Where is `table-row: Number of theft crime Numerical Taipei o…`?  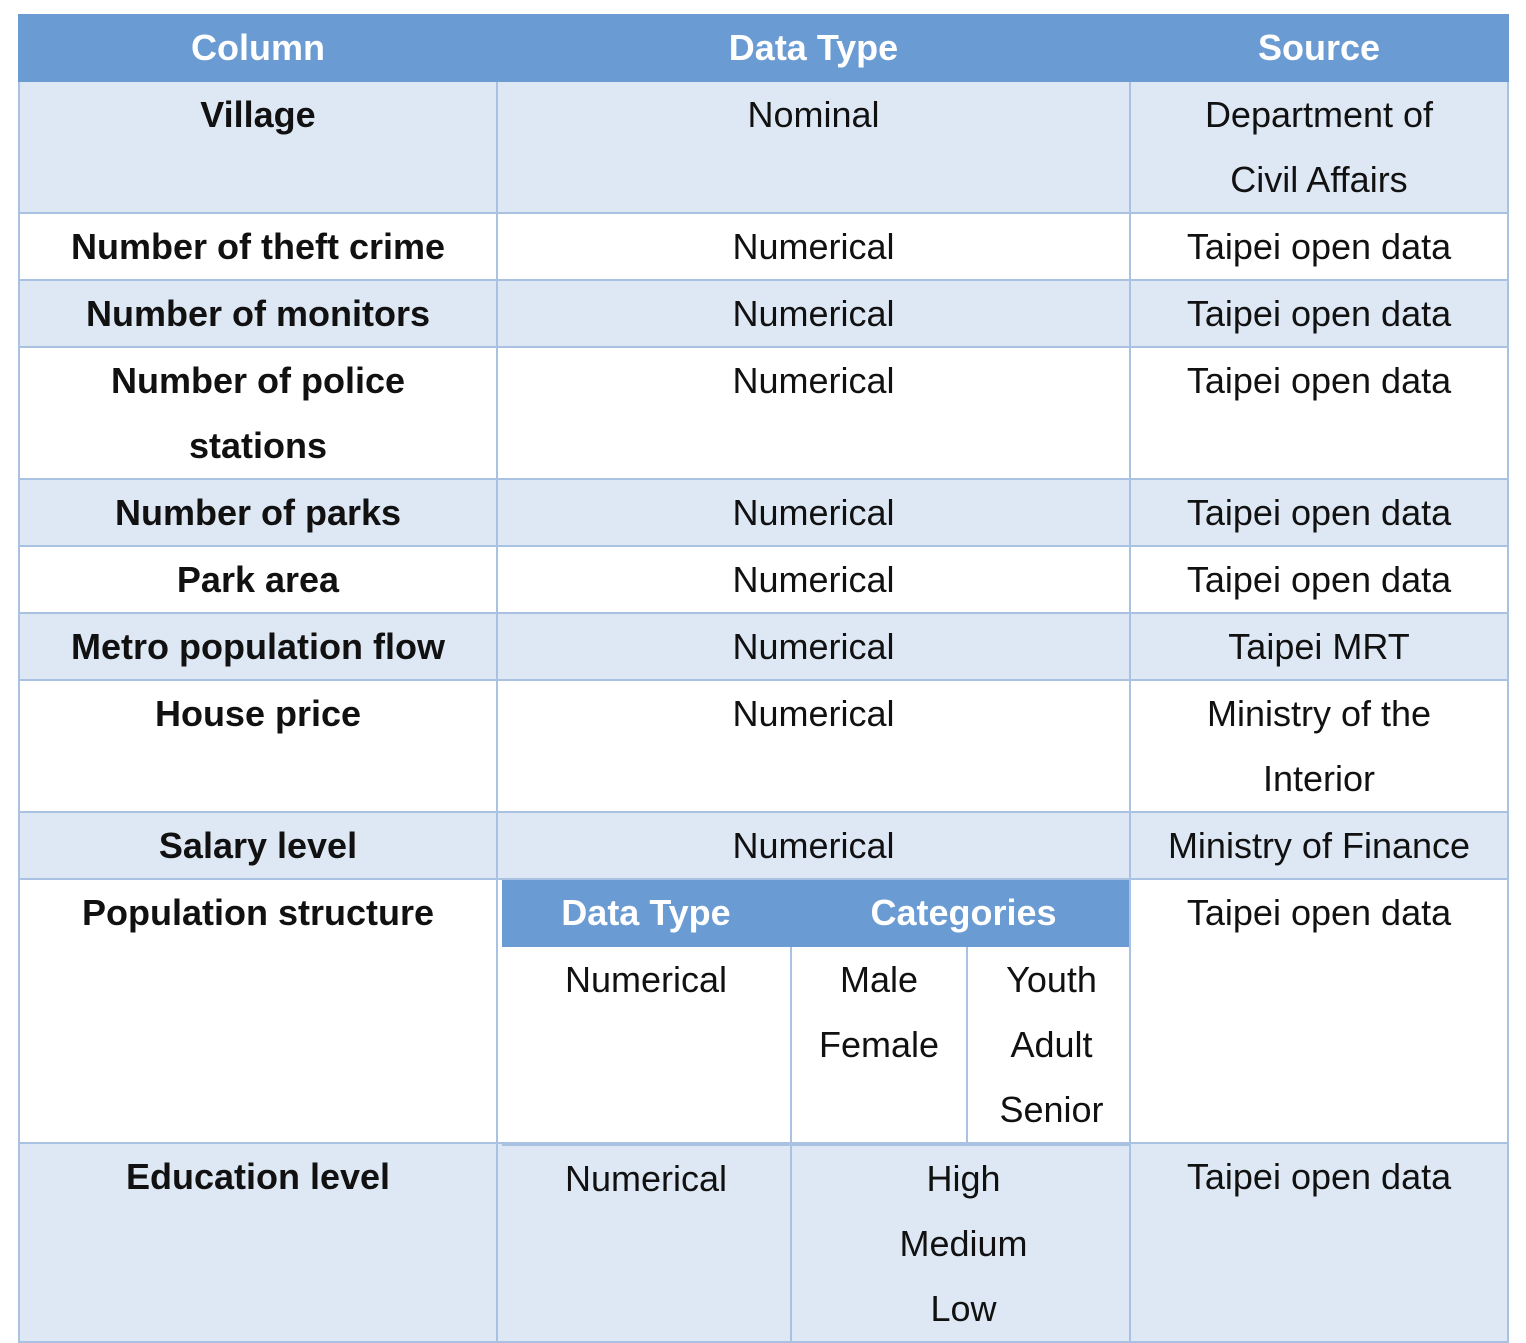 table-row: Number of theft crime Numerical Taipei o… is located at coordinates (763, 246).